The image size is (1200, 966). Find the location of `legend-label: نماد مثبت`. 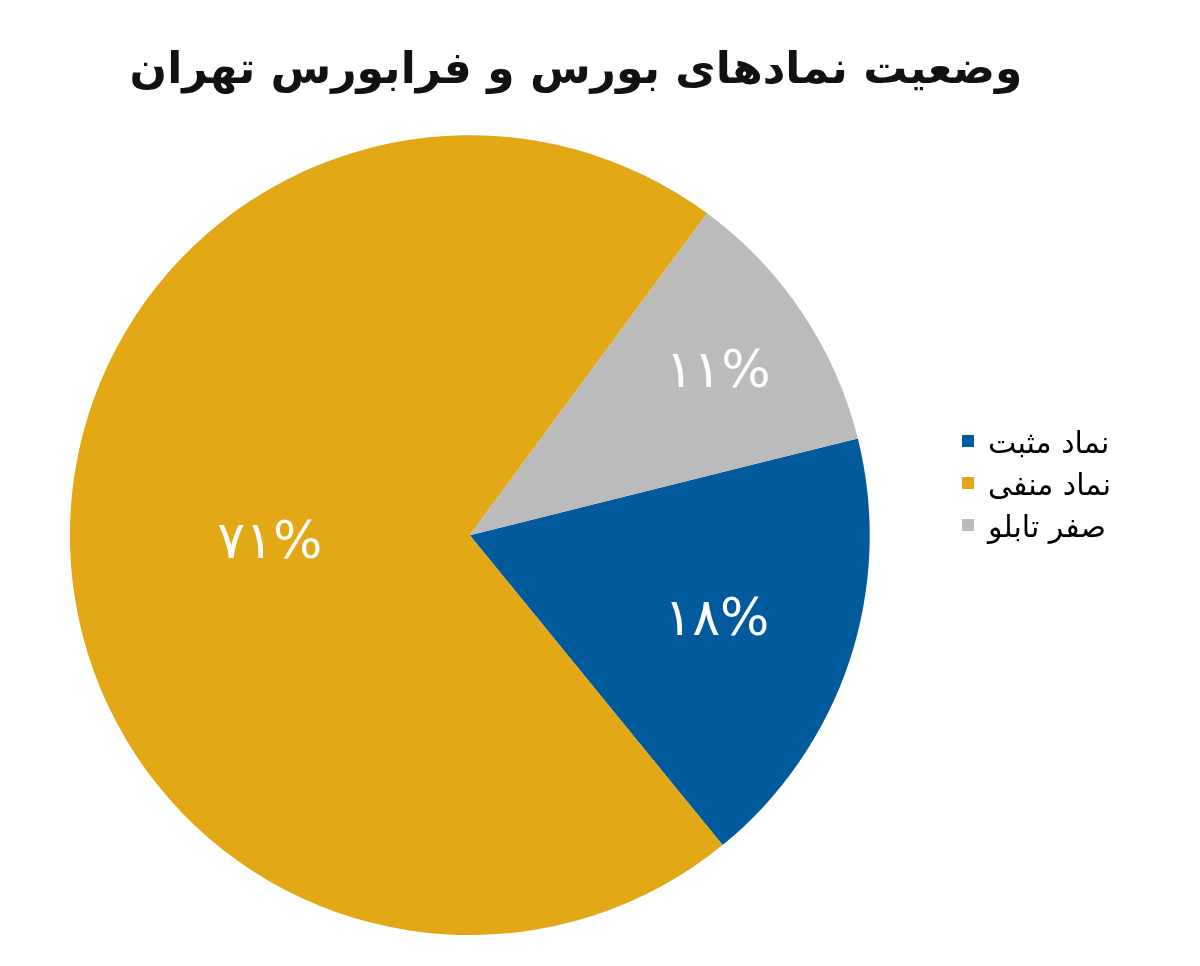

legend-label: نماد مثبت is located at coordinates (1049, 442).